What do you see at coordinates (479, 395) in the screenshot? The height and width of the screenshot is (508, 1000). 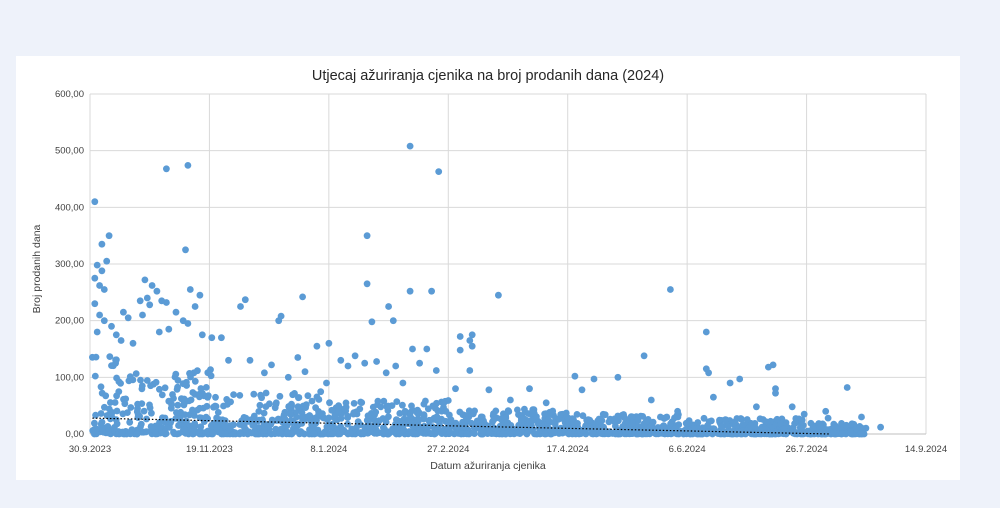 I see `dense-points` at bounding box center [479, 395].